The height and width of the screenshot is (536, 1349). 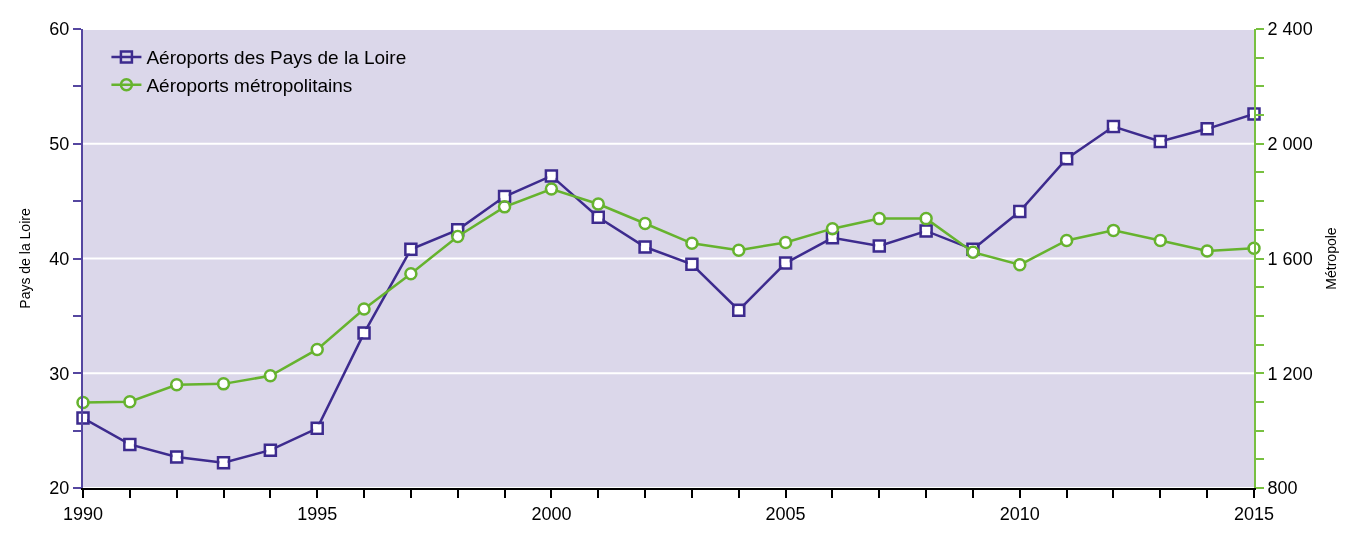 What do you see at coordinates (249, 86) in the screenshot?
I see `legend-label: Aéroports métropolitains` at bounding box center [249, 86].